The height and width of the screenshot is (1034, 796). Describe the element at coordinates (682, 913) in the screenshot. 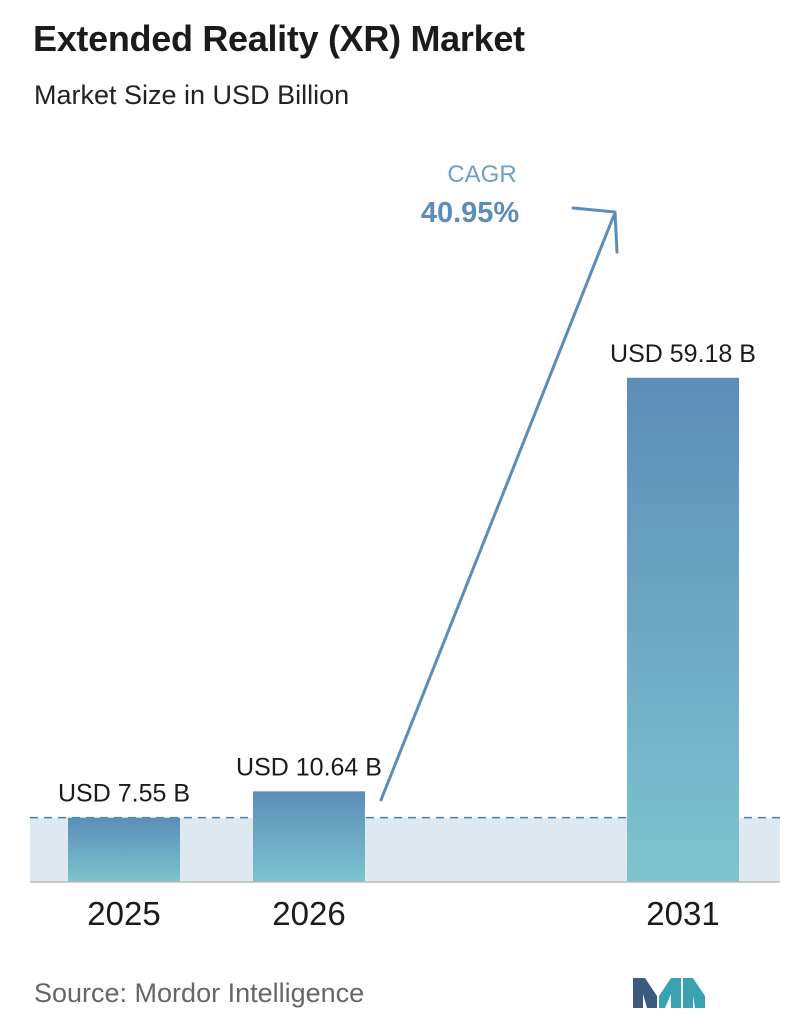

I see `x-tick-label: 2031` at that location.